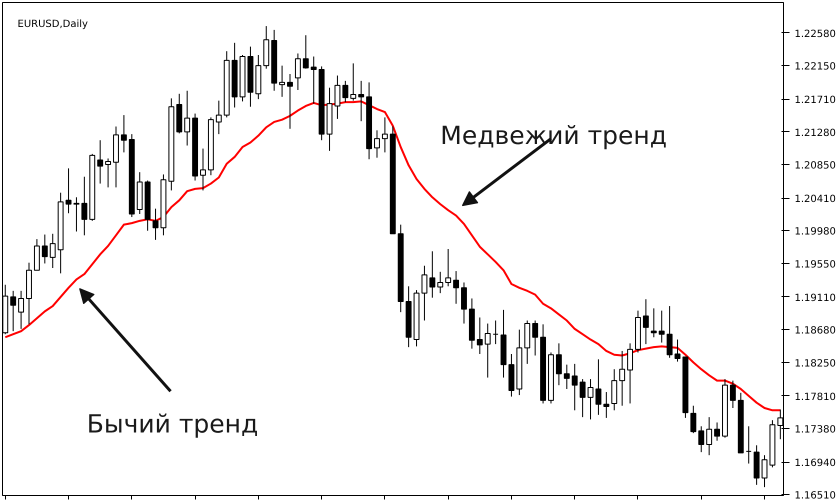 This screenshot has height=501, width=838. Describe the element at coordinates (815, 298) in the screenshot. I see `y-tick-label: 1.19110` at that location.